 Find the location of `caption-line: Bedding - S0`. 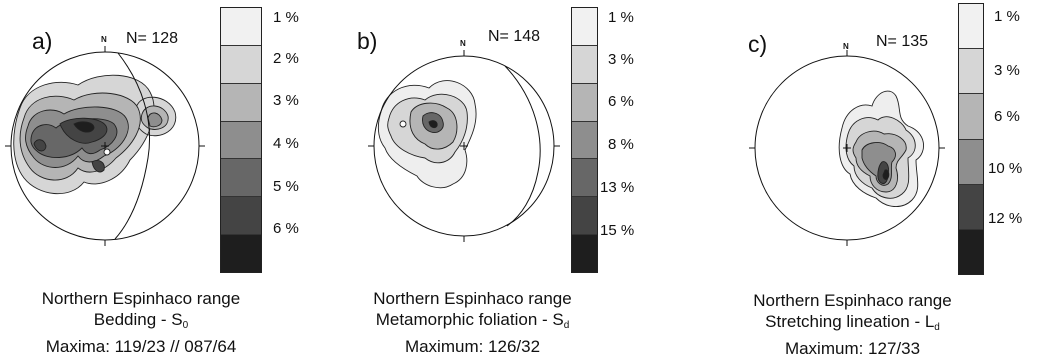

caption-line: Bedding - S0 is located at coordinates (141, 320).